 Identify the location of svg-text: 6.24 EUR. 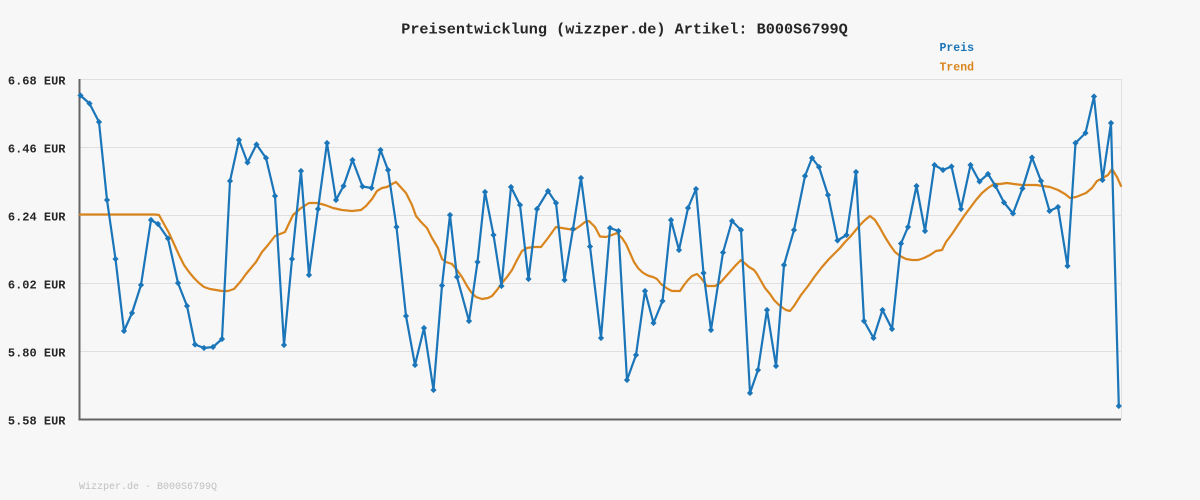
(37, 217).